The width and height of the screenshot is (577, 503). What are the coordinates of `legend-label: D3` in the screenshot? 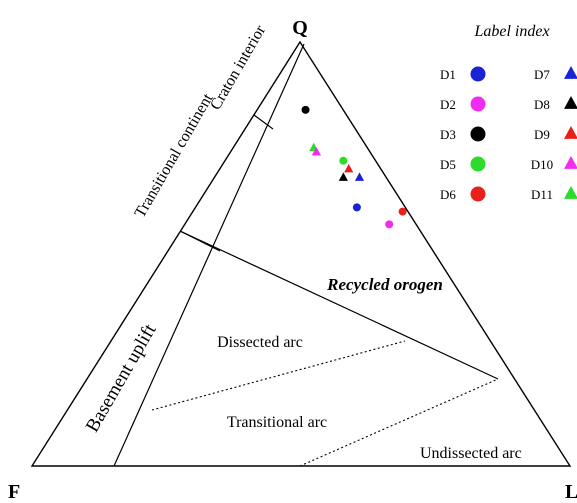 It's located at (448, 134).